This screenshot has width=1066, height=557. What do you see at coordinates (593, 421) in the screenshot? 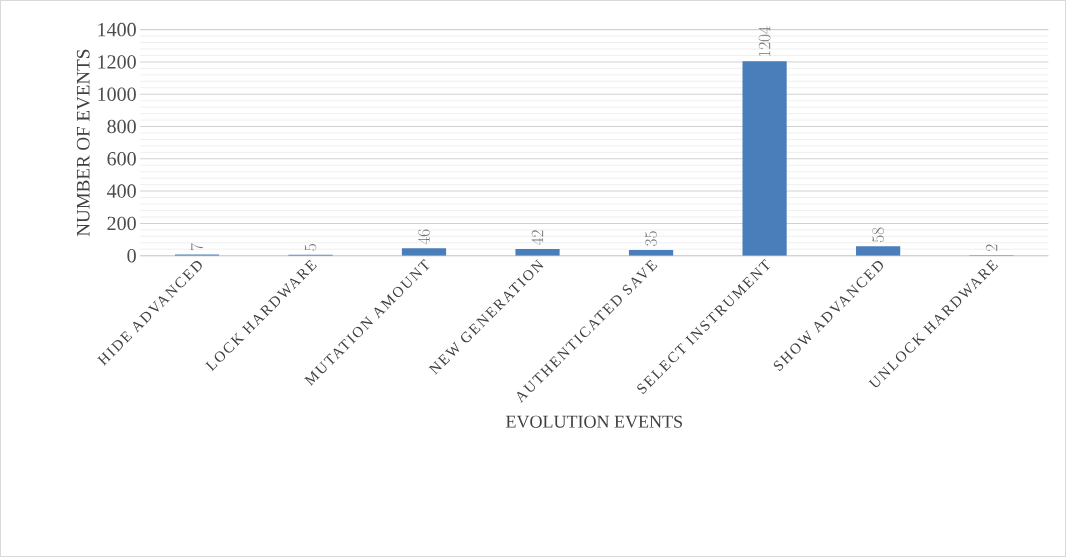
I see `x-axis-title: EVOLUTION EVENTS` at bounding box center [593, 421].